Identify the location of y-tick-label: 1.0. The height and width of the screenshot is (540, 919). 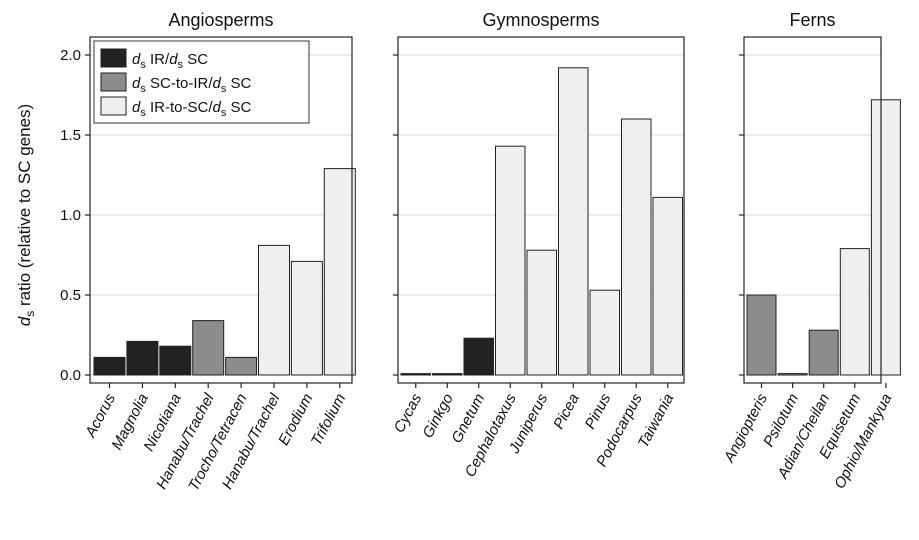
(70, 215).